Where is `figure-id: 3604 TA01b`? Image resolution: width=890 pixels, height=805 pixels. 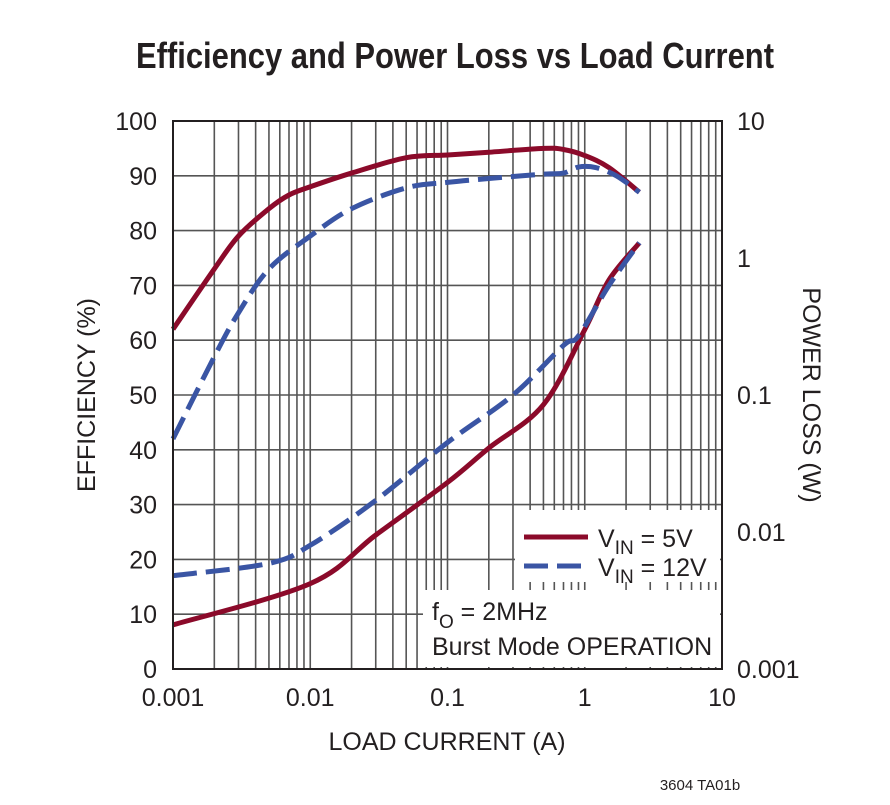
figure-id: 3604 TA01b is located at coordinates (700, 785).